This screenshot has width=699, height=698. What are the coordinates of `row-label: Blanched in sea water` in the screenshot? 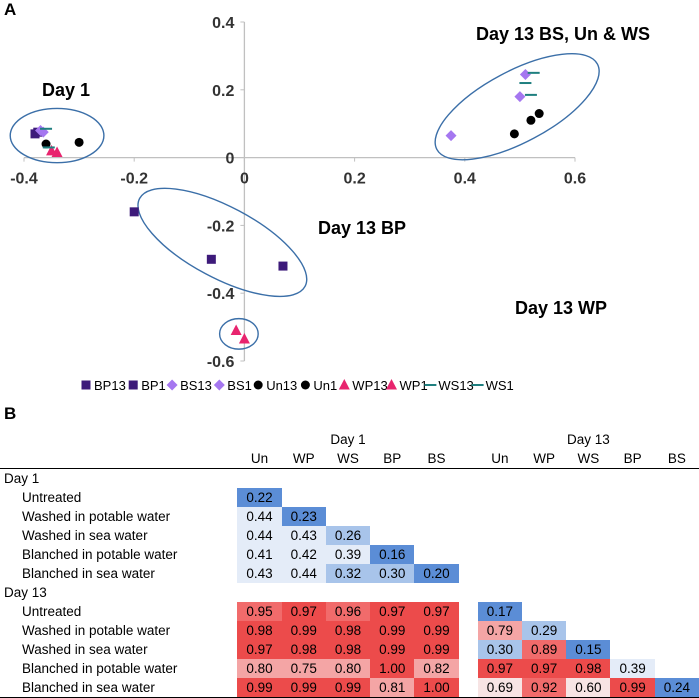 It's located at (119, 688).